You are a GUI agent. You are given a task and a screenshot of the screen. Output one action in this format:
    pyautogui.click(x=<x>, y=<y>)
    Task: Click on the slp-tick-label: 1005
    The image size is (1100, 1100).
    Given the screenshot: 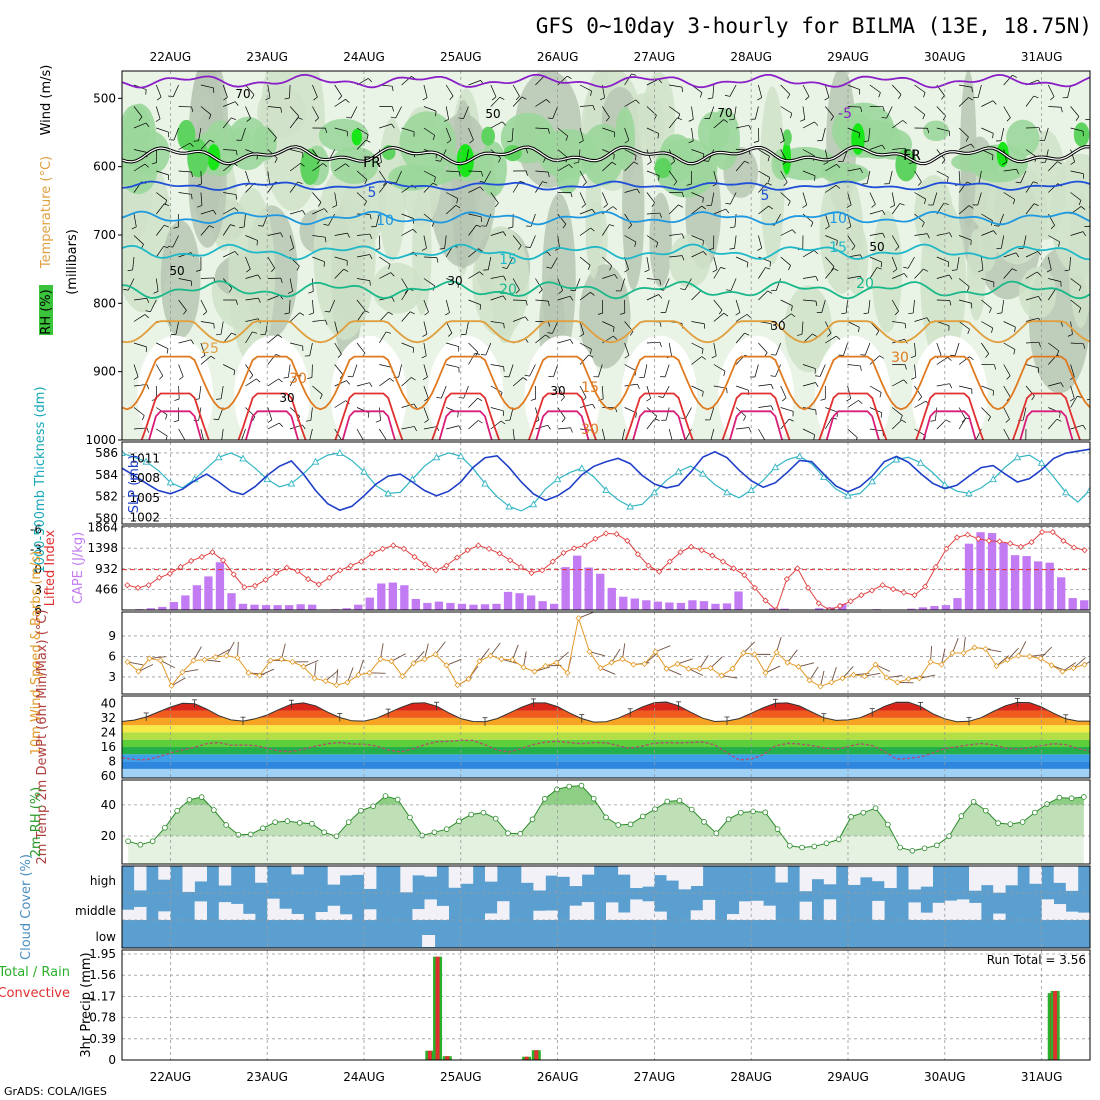 What is the action you would take?
    pyautogui.click(x=144, y=498)
    